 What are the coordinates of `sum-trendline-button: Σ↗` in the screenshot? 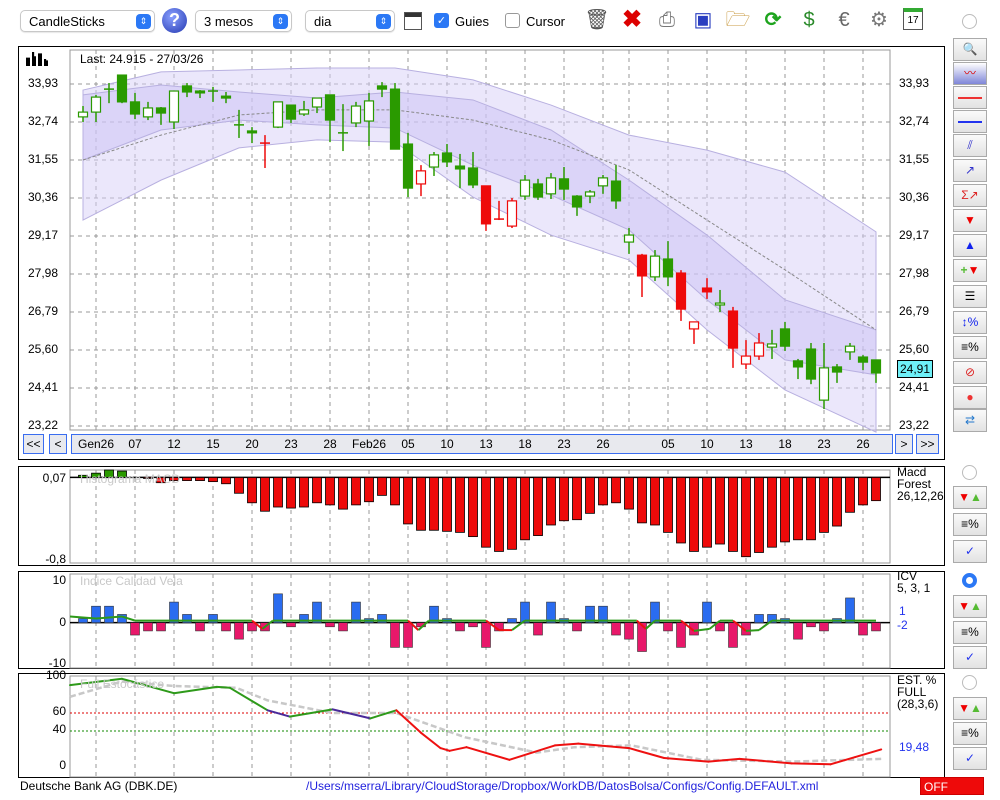 It's located at (970, 195).